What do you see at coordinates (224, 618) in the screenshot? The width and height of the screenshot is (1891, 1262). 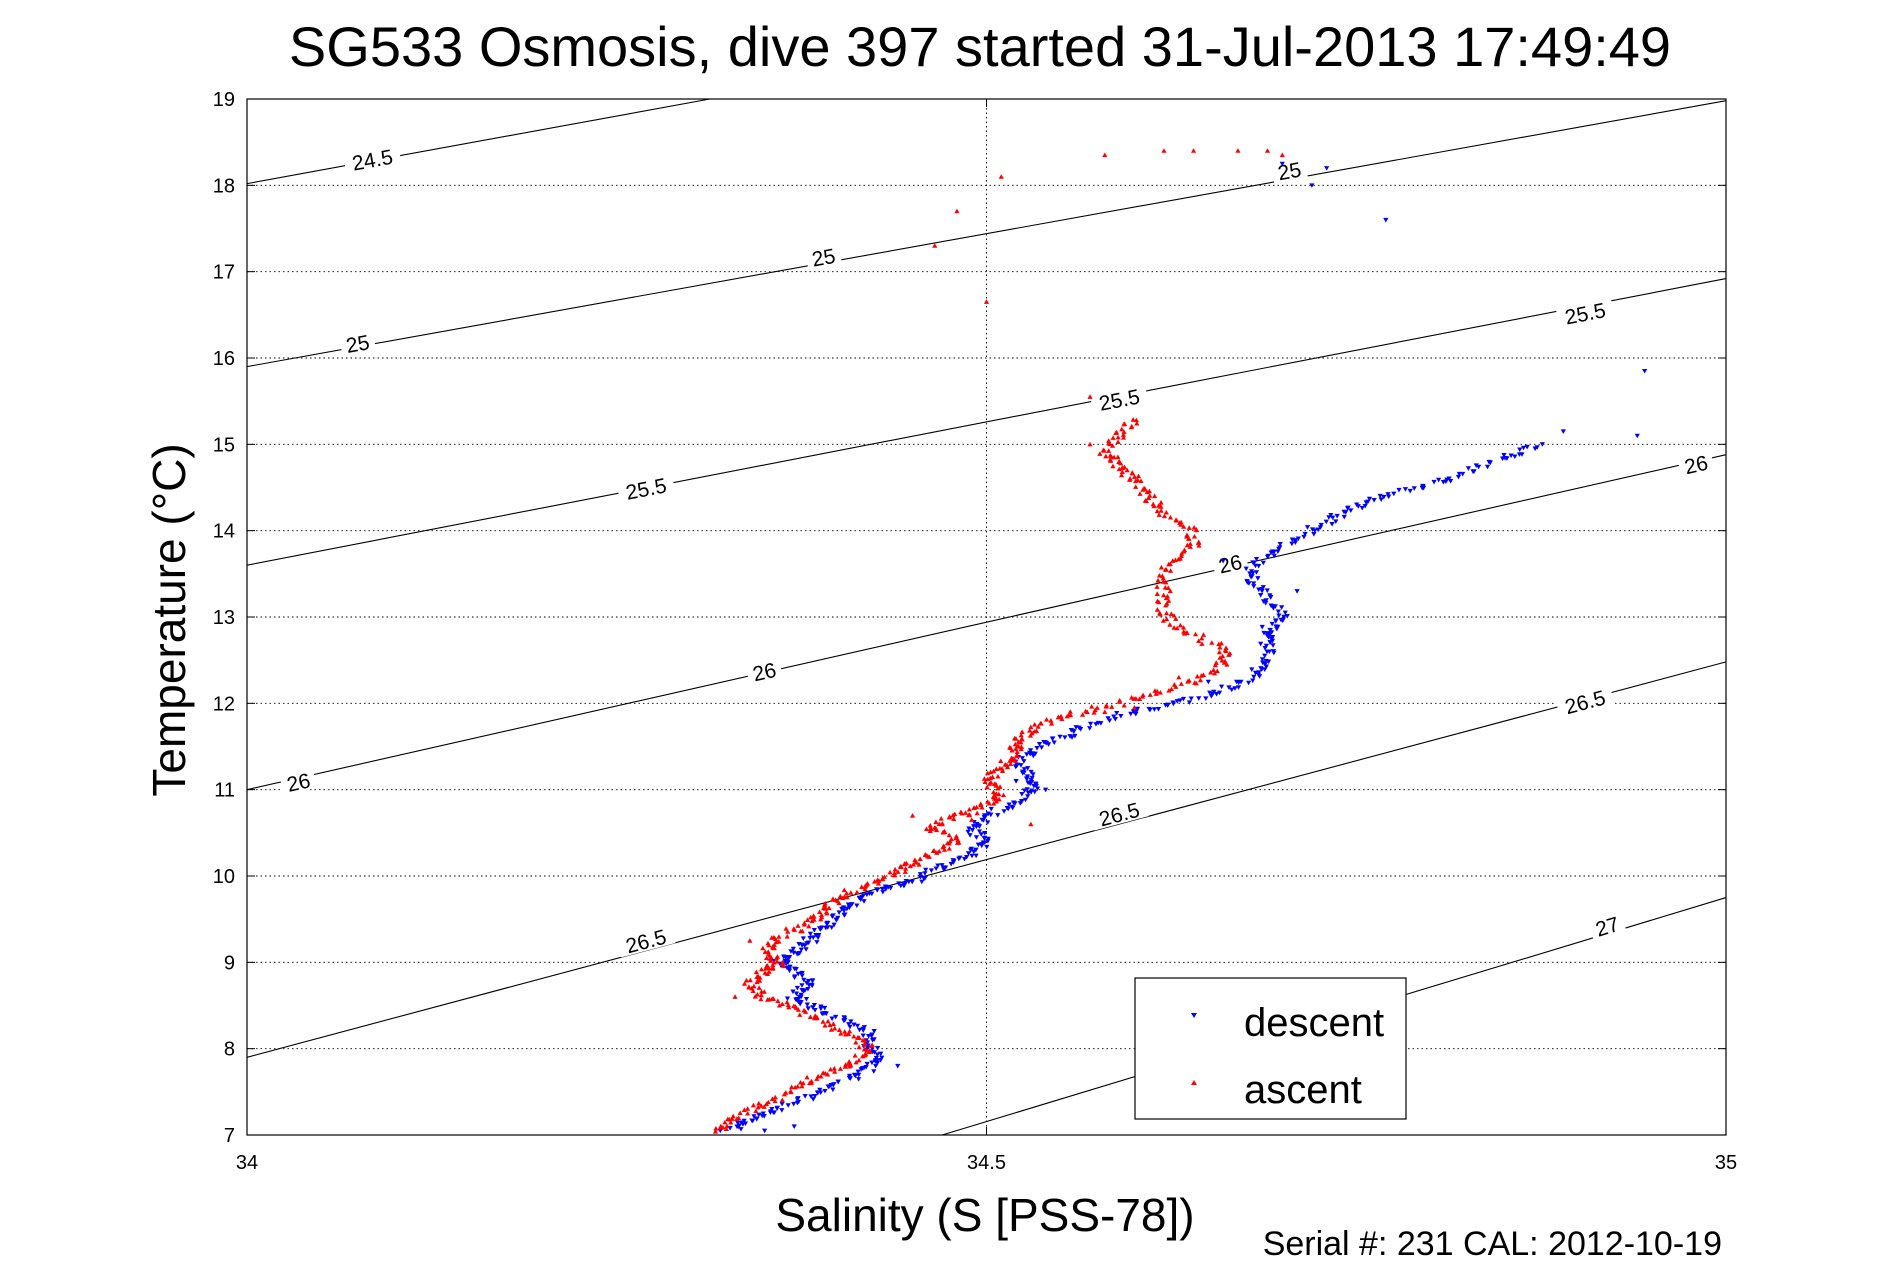 I see `y-tick-label: 13` at bounding box center [224, 618].